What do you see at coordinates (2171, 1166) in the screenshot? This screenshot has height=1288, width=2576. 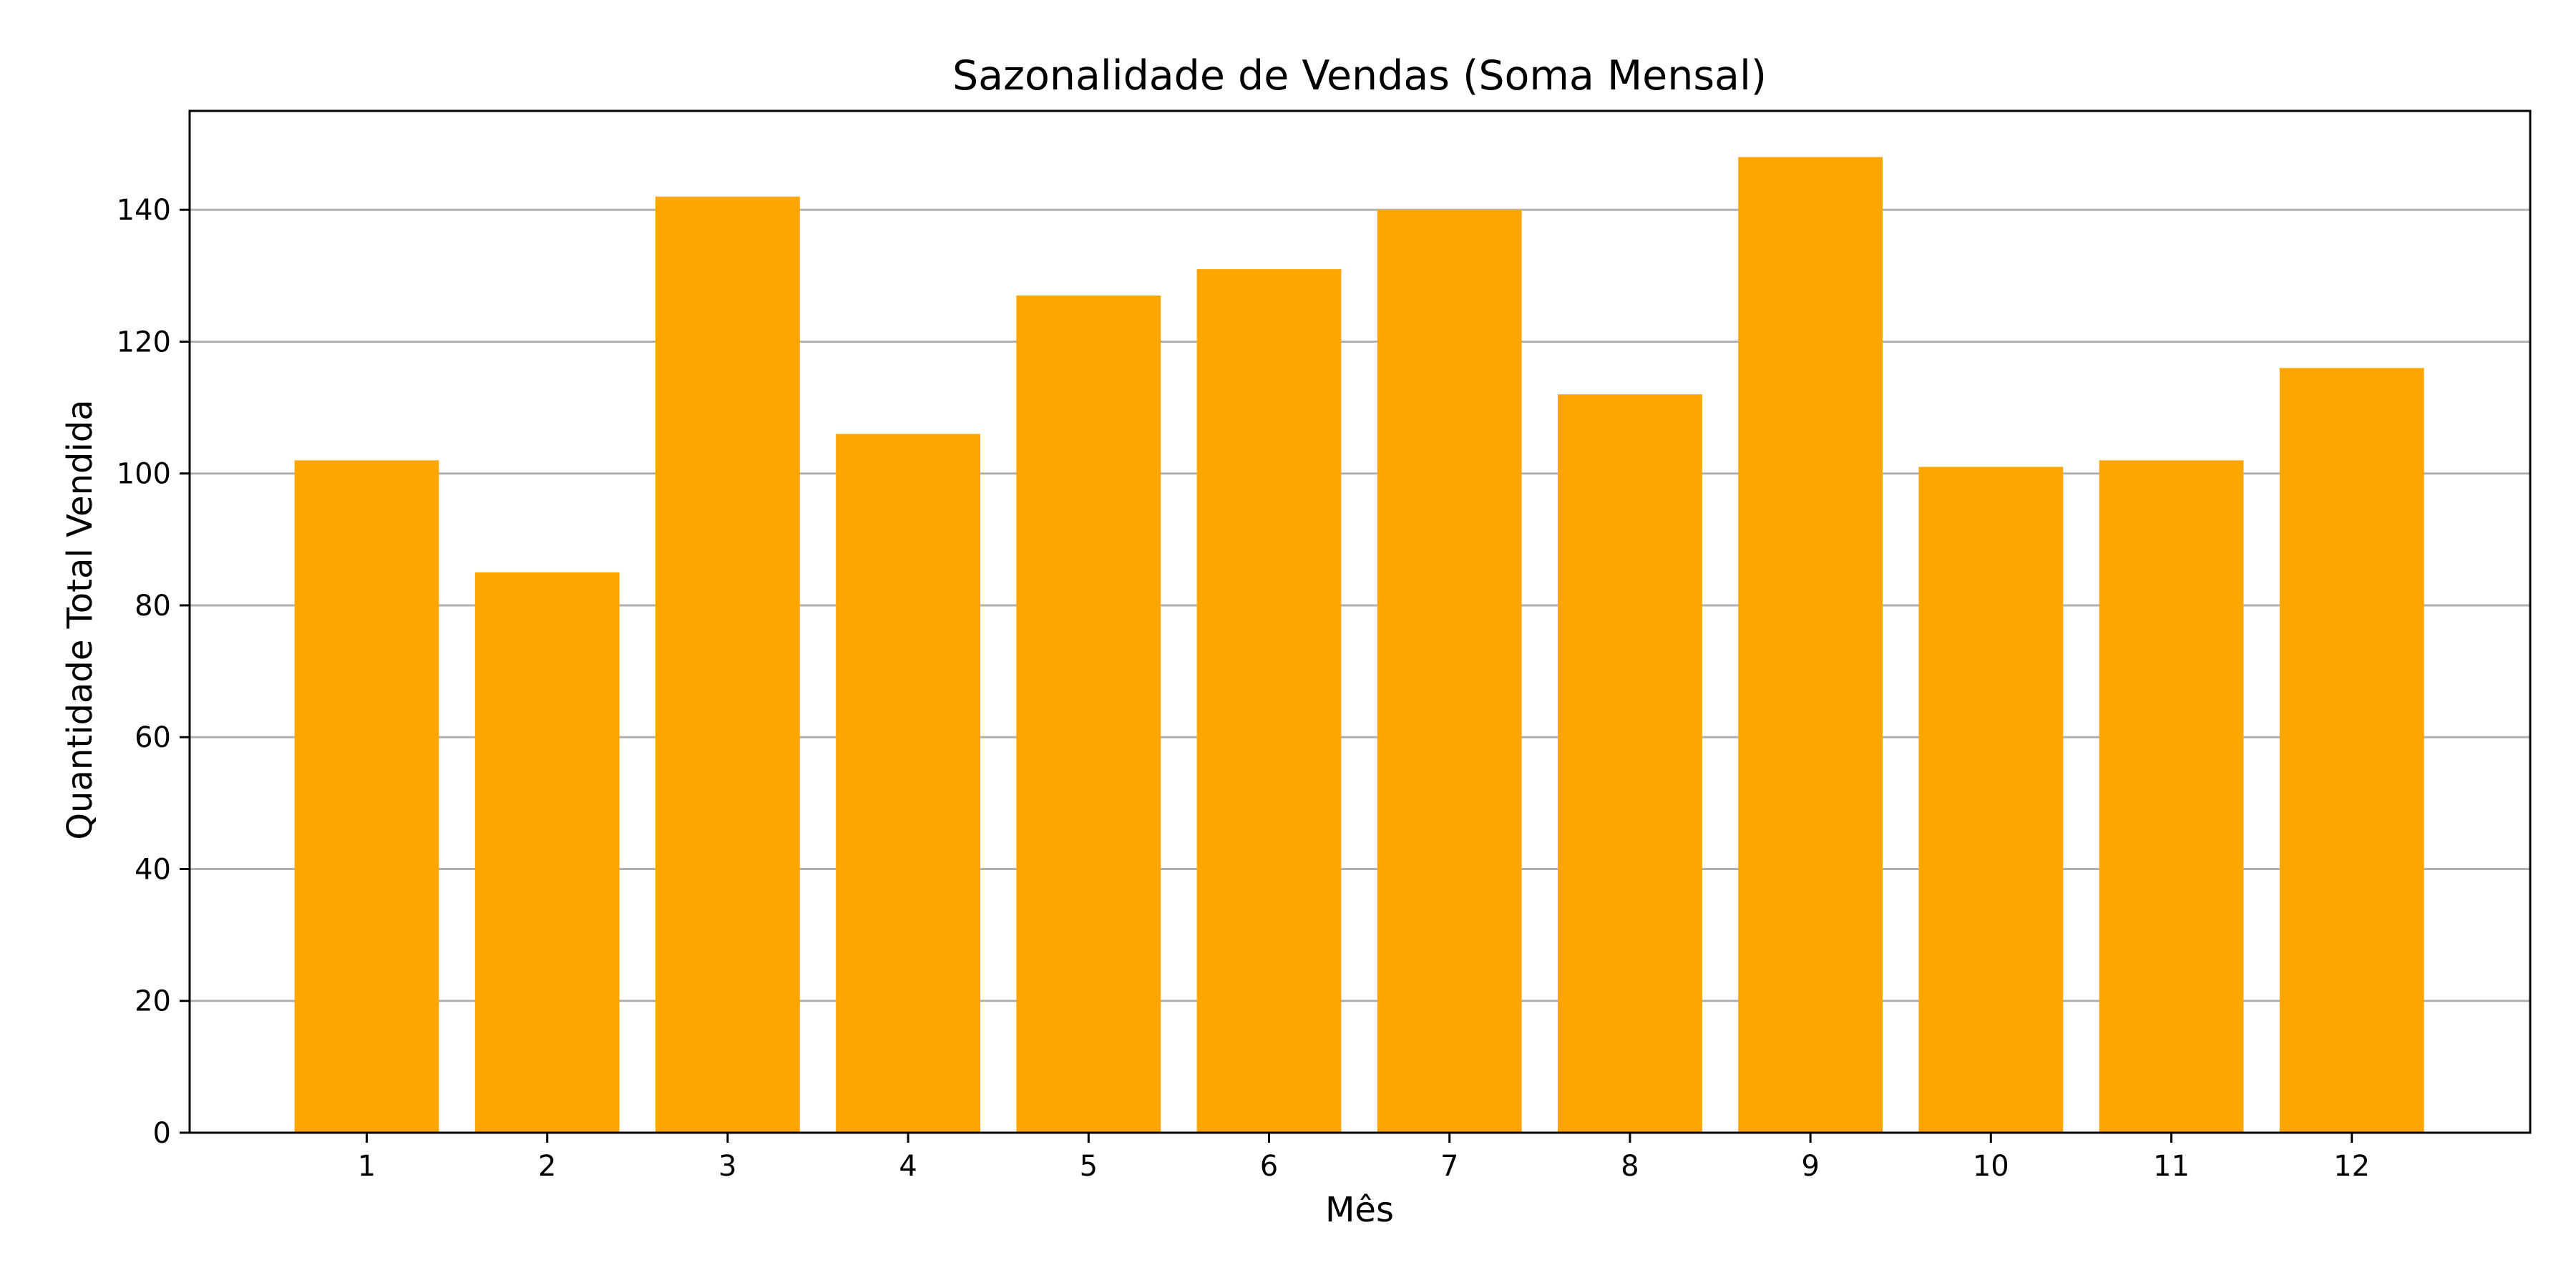 I see `x-tick-label: 11` at bounding box center [2171, 1166].